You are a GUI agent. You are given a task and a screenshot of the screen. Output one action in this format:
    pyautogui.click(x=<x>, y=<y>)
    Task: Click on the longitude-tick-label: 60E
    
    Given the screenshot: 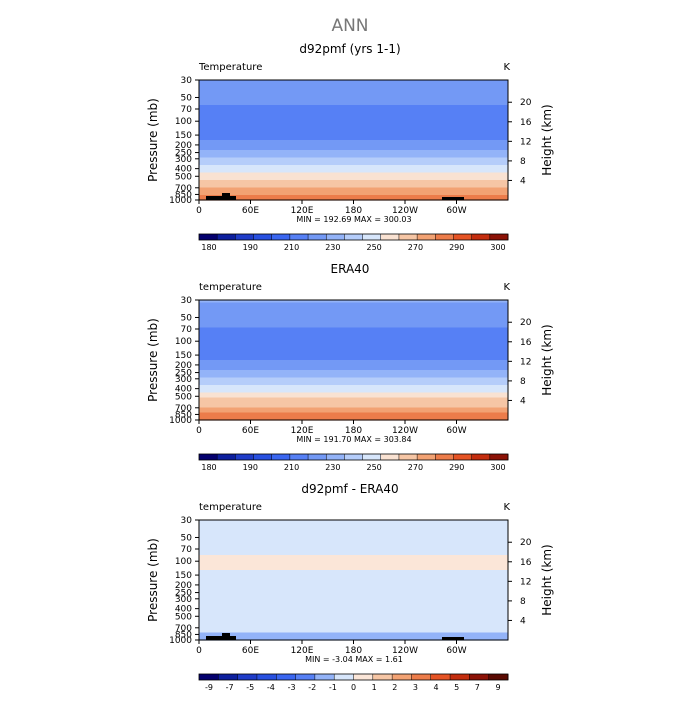 What is the action you would take?
    pyautogui.click(x=250, y=211)
    